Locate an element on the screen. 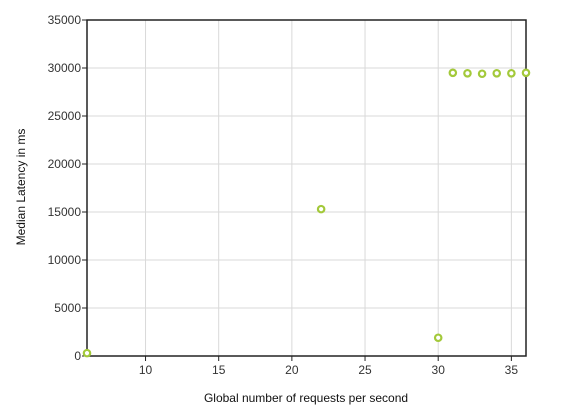  y-tick-label: 15000 is located at coordinates (65, 212).